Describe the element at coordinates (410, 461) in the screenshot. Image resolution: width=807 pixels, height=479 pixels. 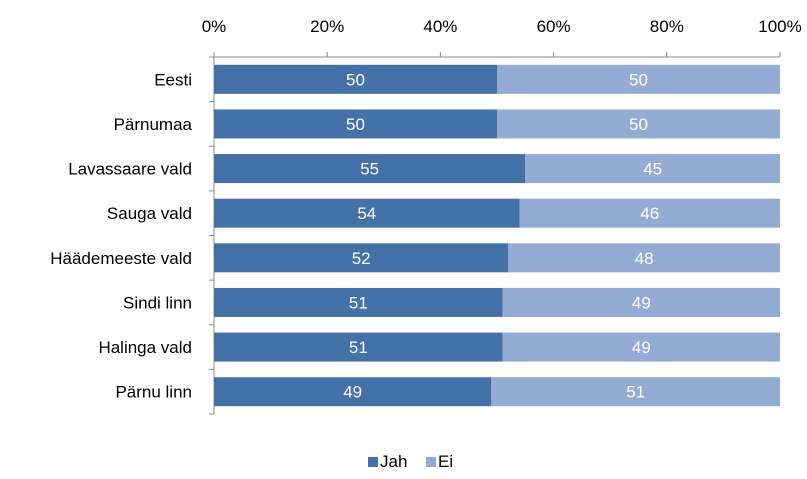
I see `legend: Jah Ei` at that location.